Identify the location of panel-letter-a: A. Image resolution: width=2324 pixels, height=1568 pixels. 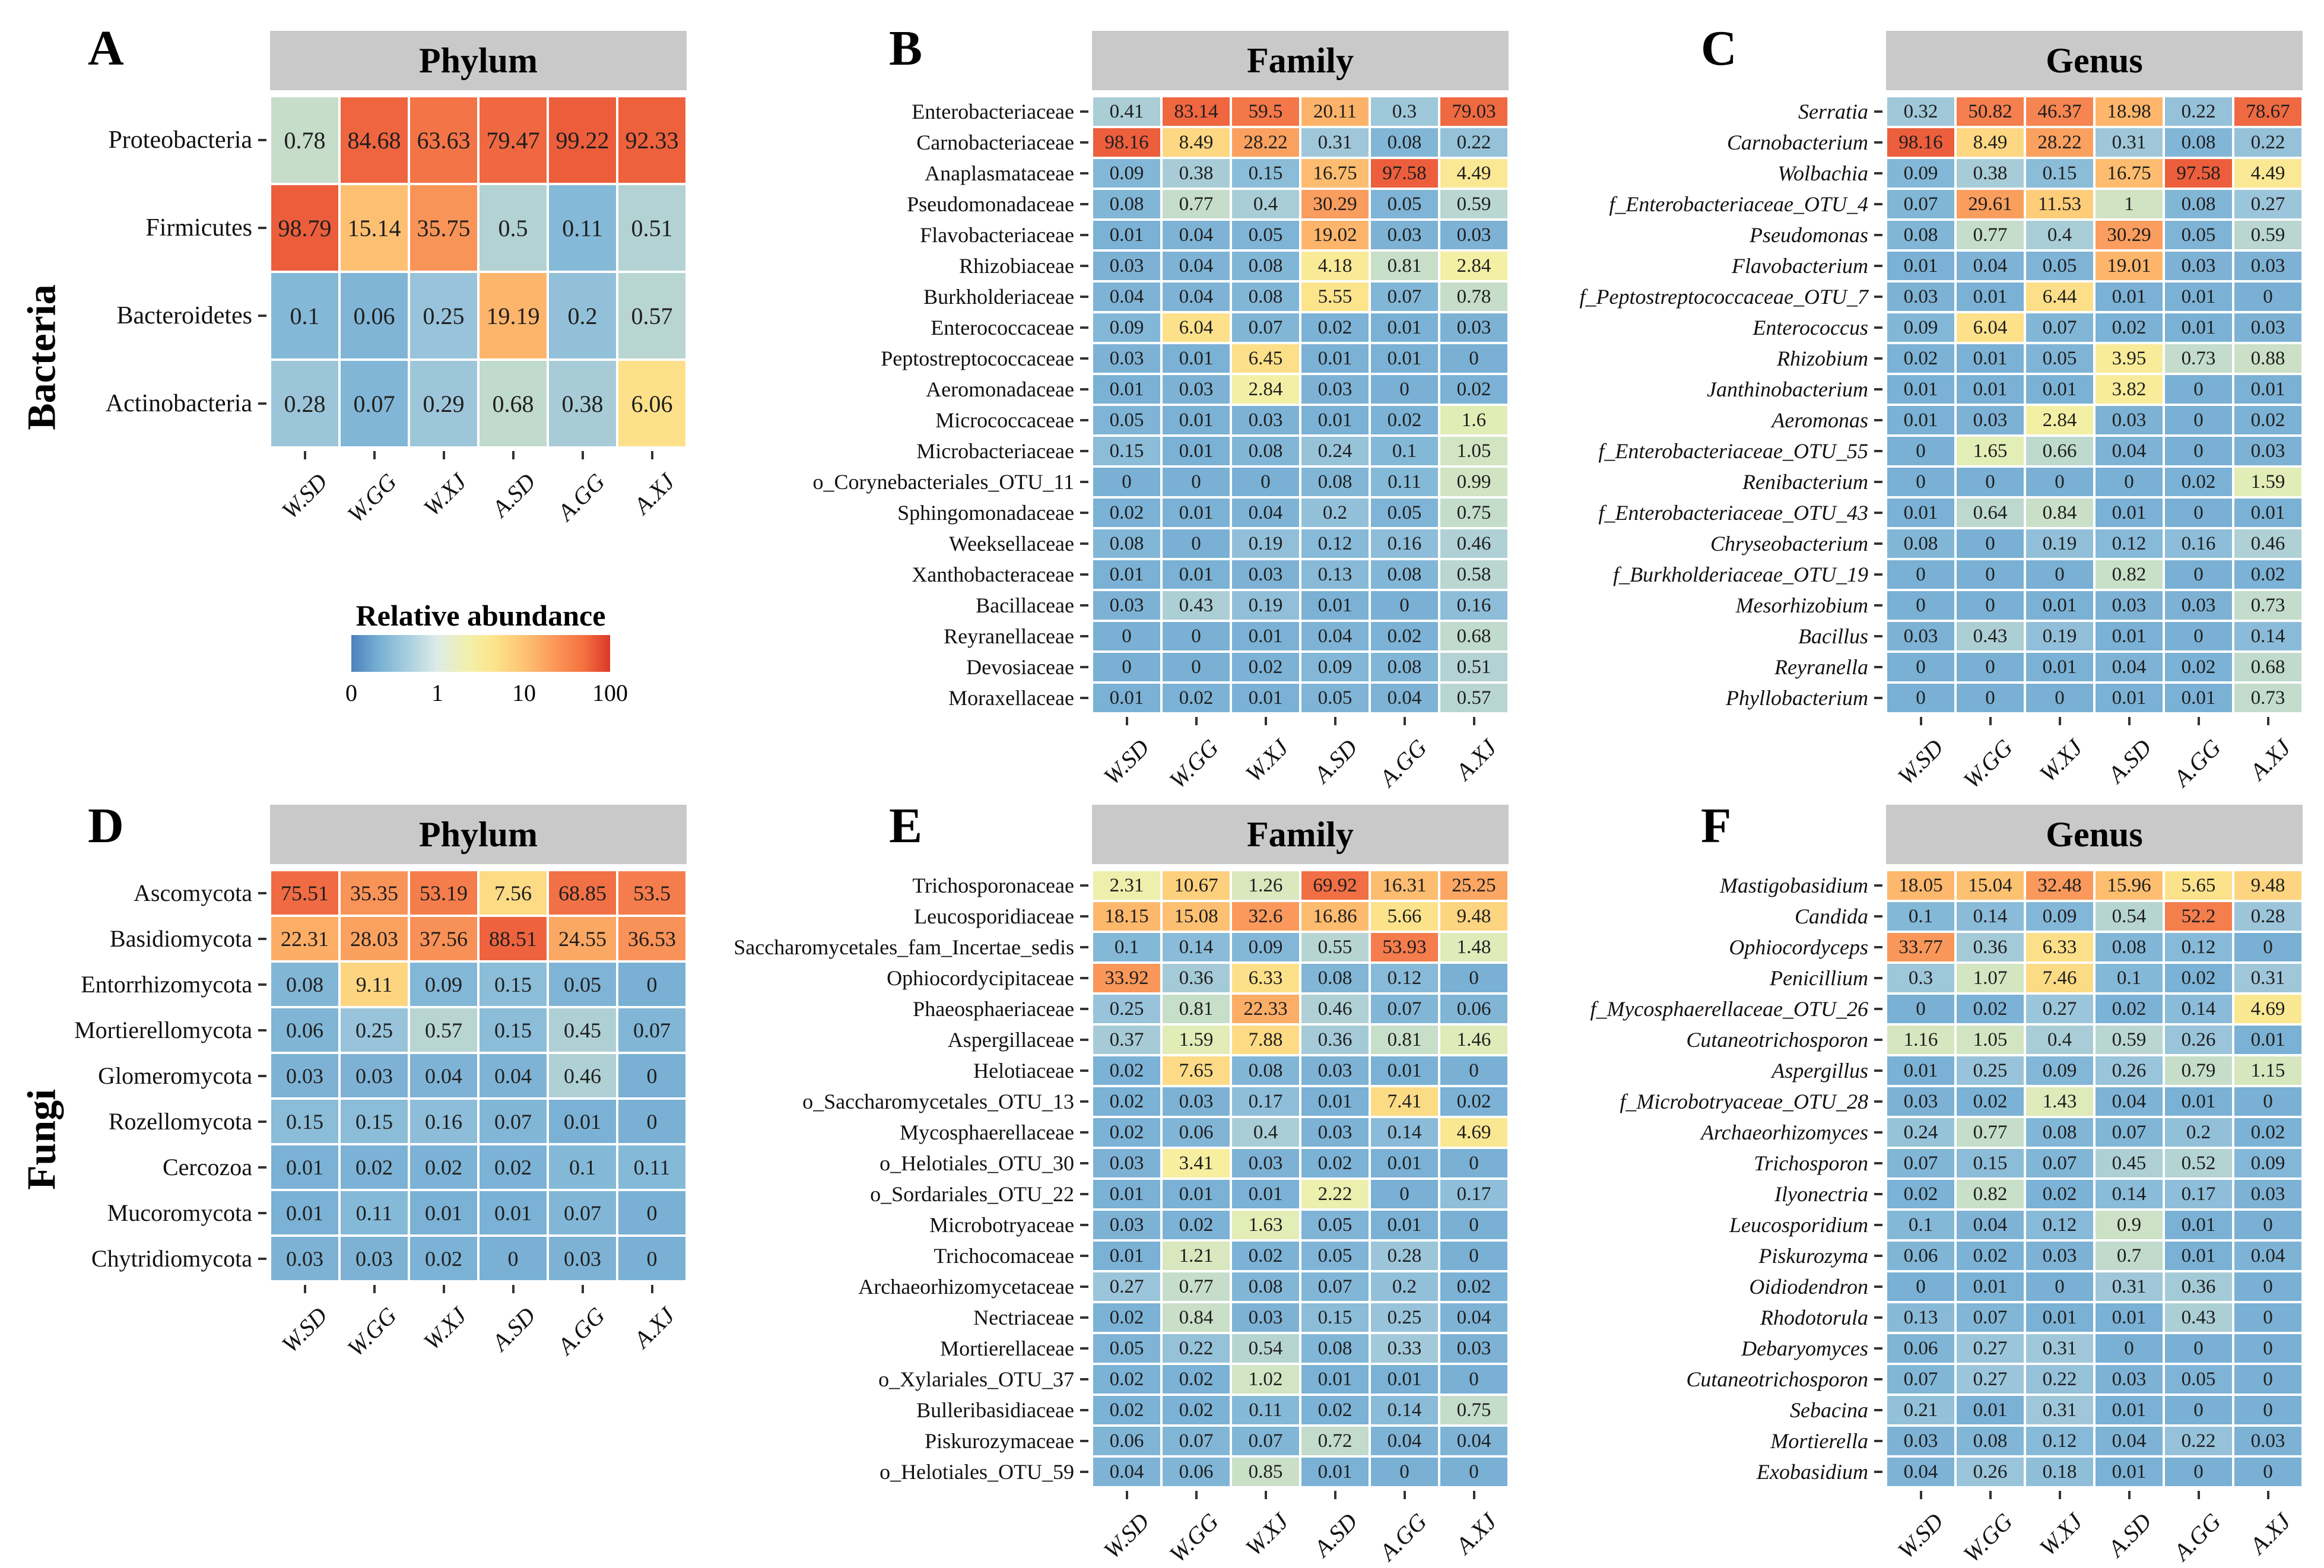
(106, 48).